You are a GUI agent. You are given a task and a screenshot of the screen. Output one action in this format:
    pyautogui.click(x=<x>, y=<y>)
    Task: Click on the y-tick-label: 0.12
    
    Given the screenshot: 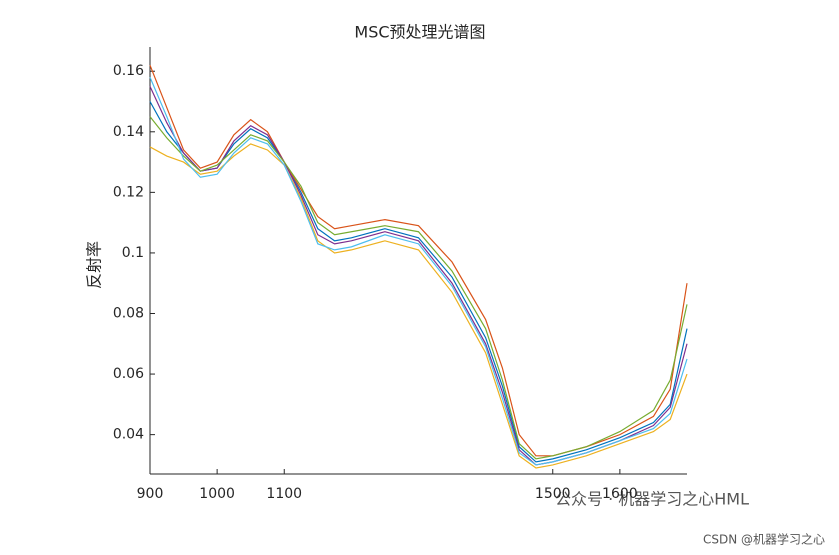 What is the action you would take?
    pyautogui.click(x=128, y=192)
    